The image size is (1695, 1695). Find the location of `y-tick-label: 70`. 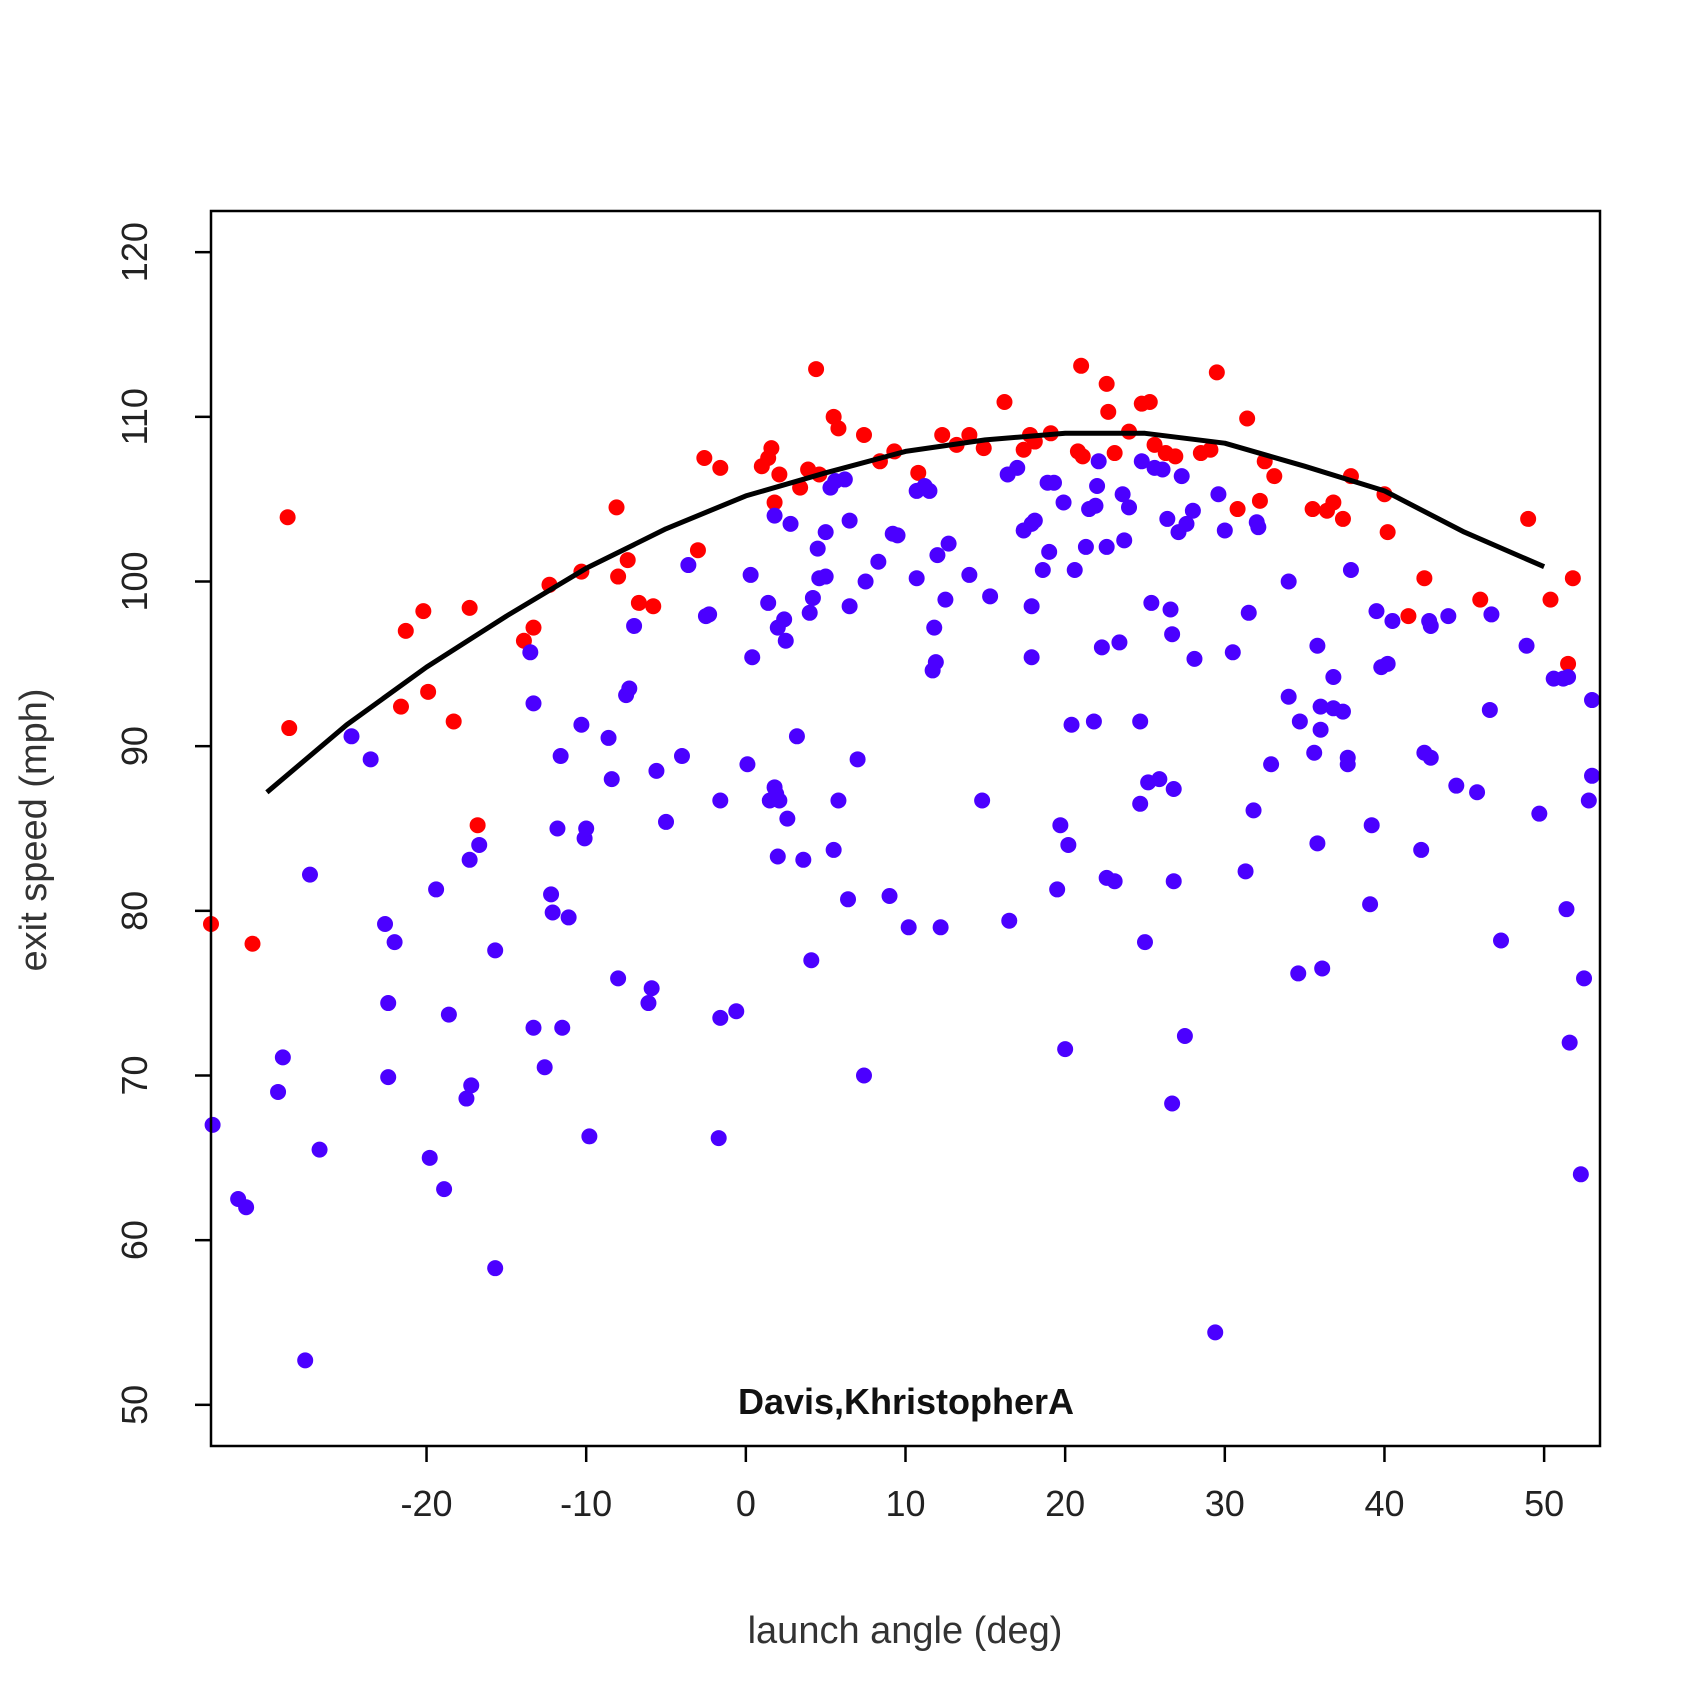

y-tick-label: 70 is located at coordinates (134, 1075).